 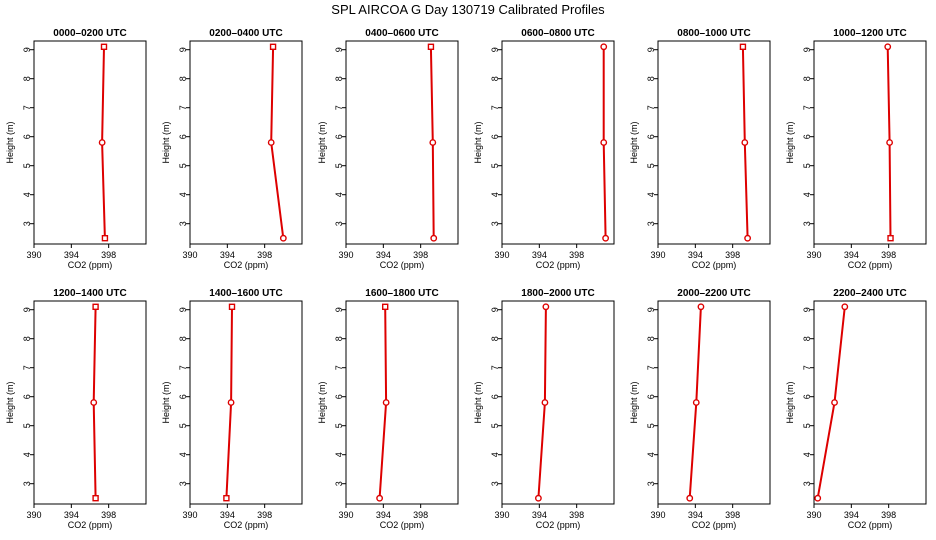 I want to click on panel-title: 2000–2200 UTC, so click(x=713, y=293).